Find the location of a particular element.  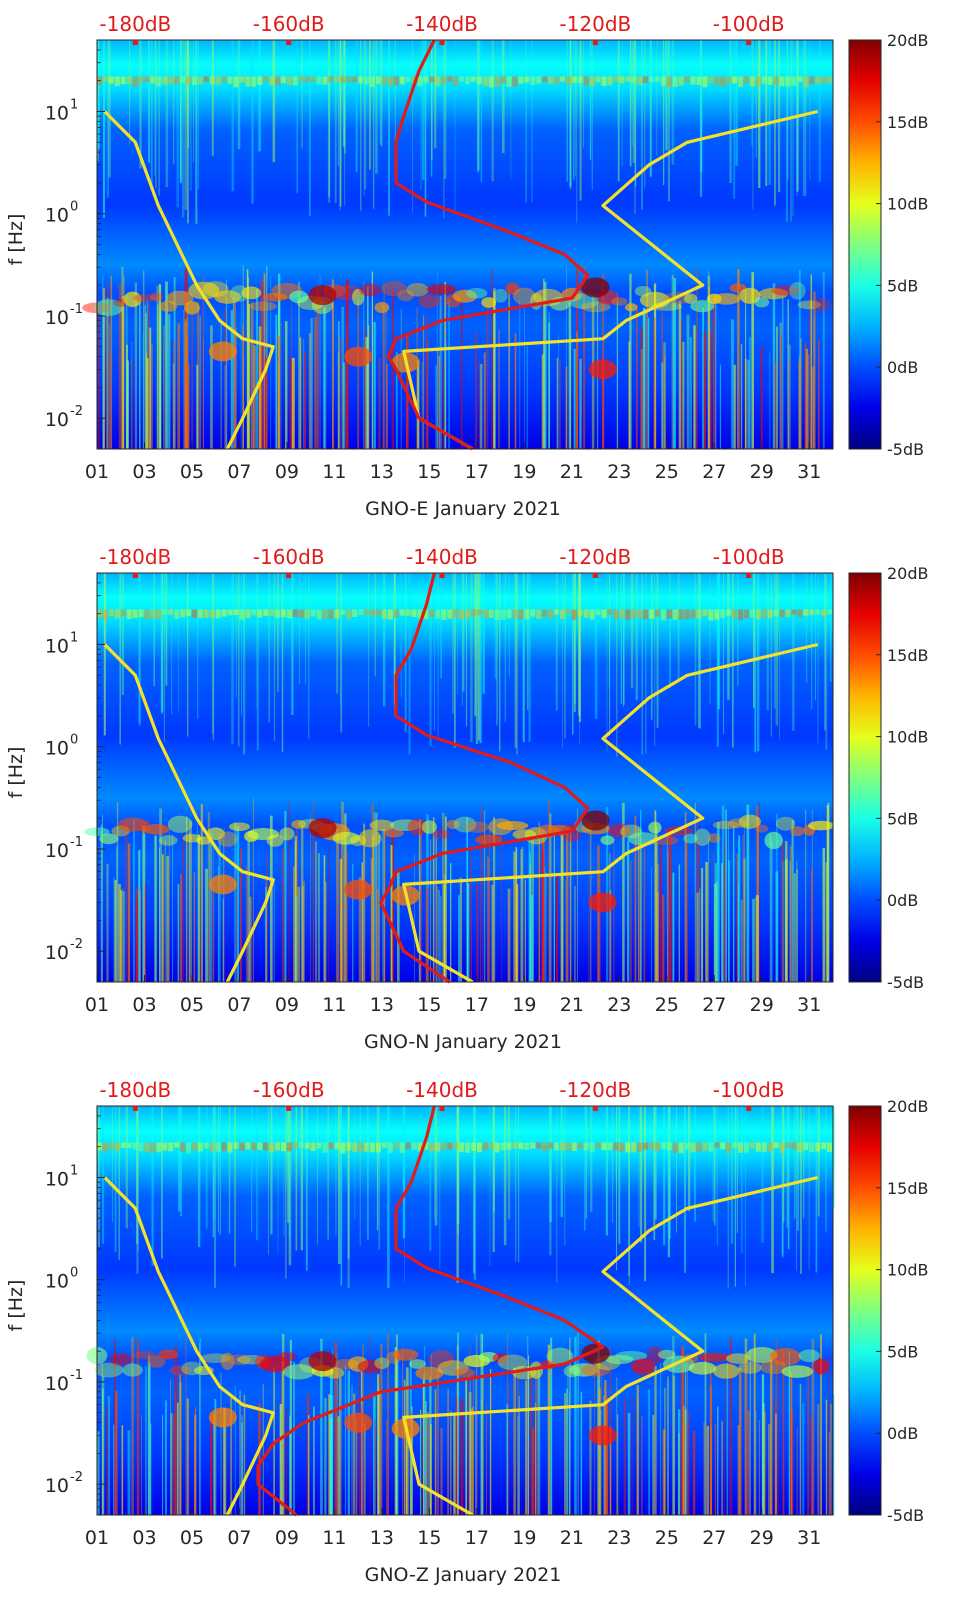

psd-curve is located at coordinates (484, 778).